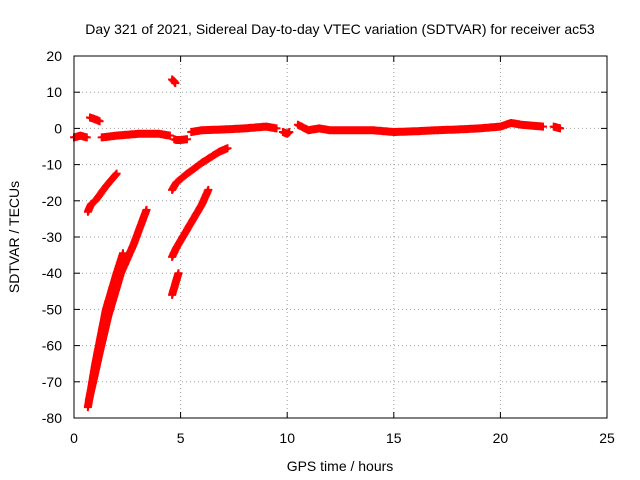  Describe the element at coordinates (52, 418) in the screenshot. I see `y-tick-label: -80` at that location.